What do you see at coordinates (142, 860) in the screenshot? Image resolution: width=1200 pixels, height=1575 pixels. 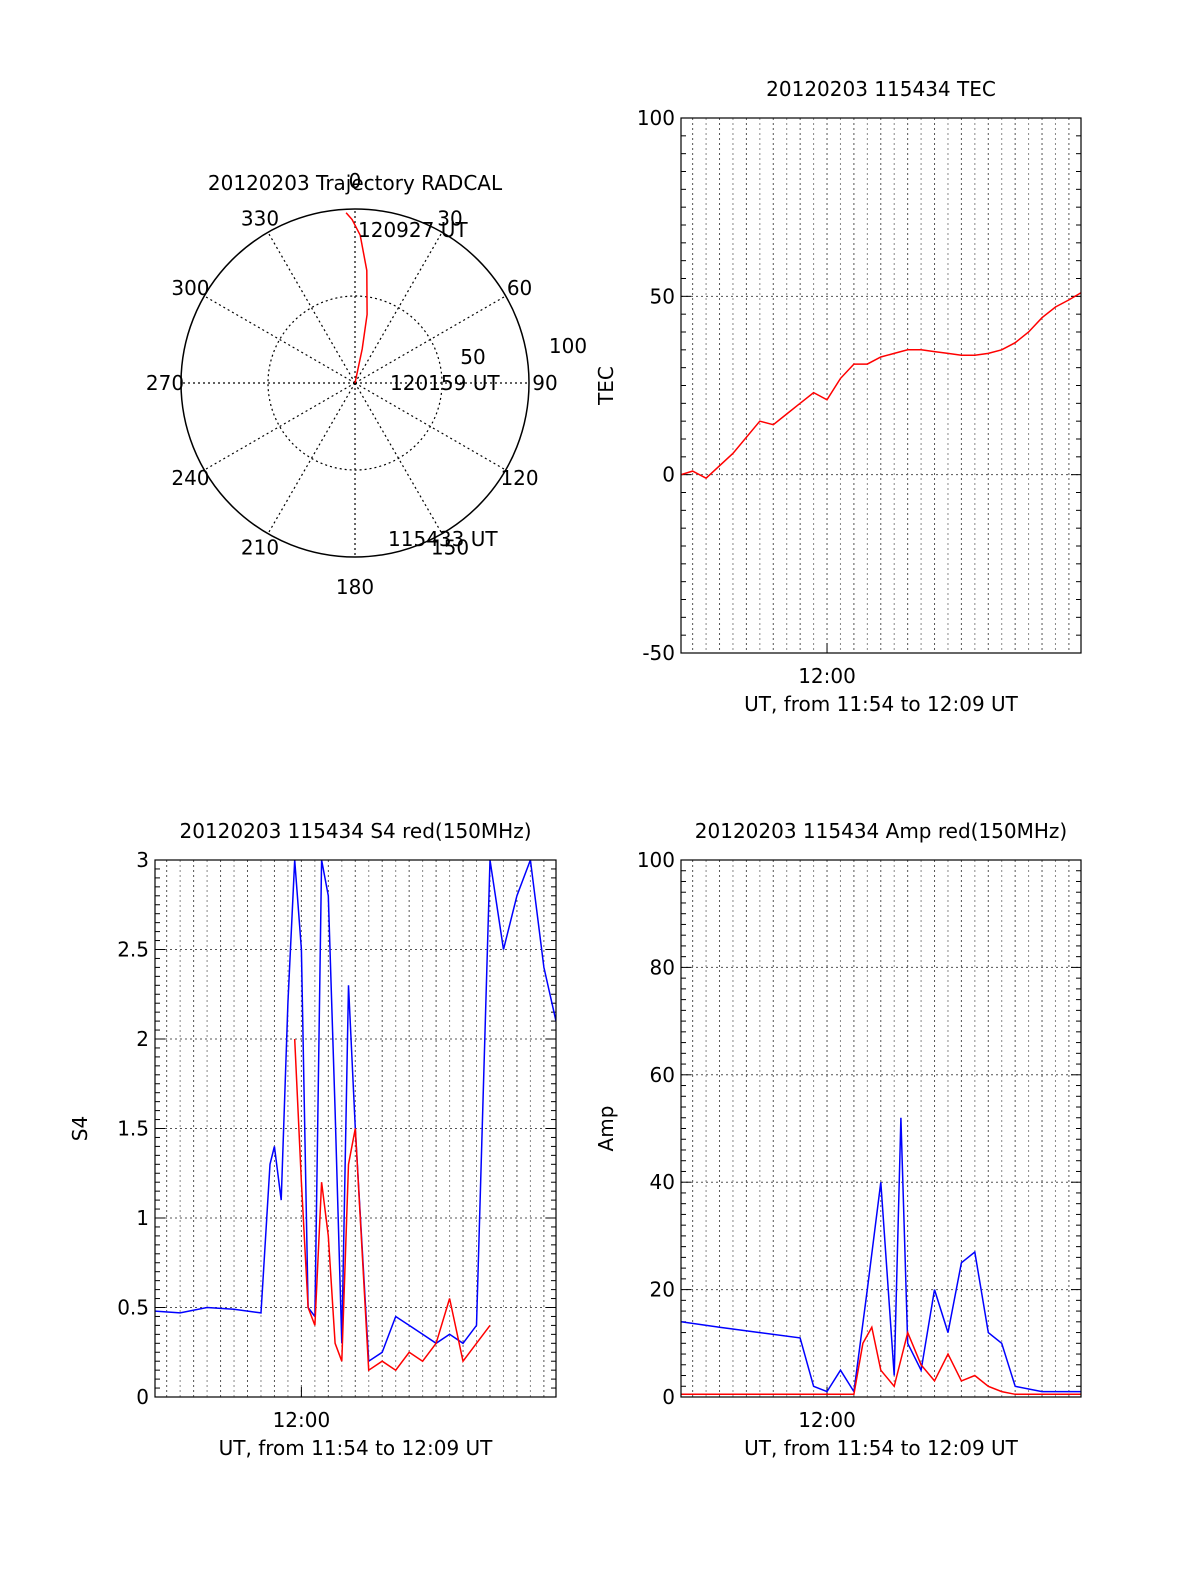 I see `s4-chart-ytick-label: 3` at bounding box center [142, 860].